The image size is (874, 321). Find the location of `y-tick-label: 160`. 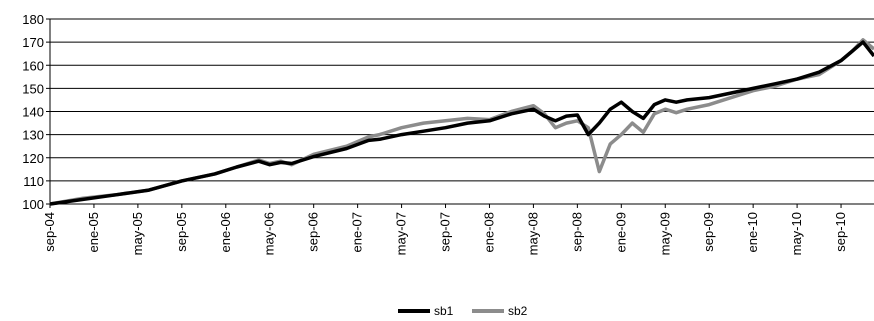

y-tick-label: 160 is located at coordinates (33, 65).